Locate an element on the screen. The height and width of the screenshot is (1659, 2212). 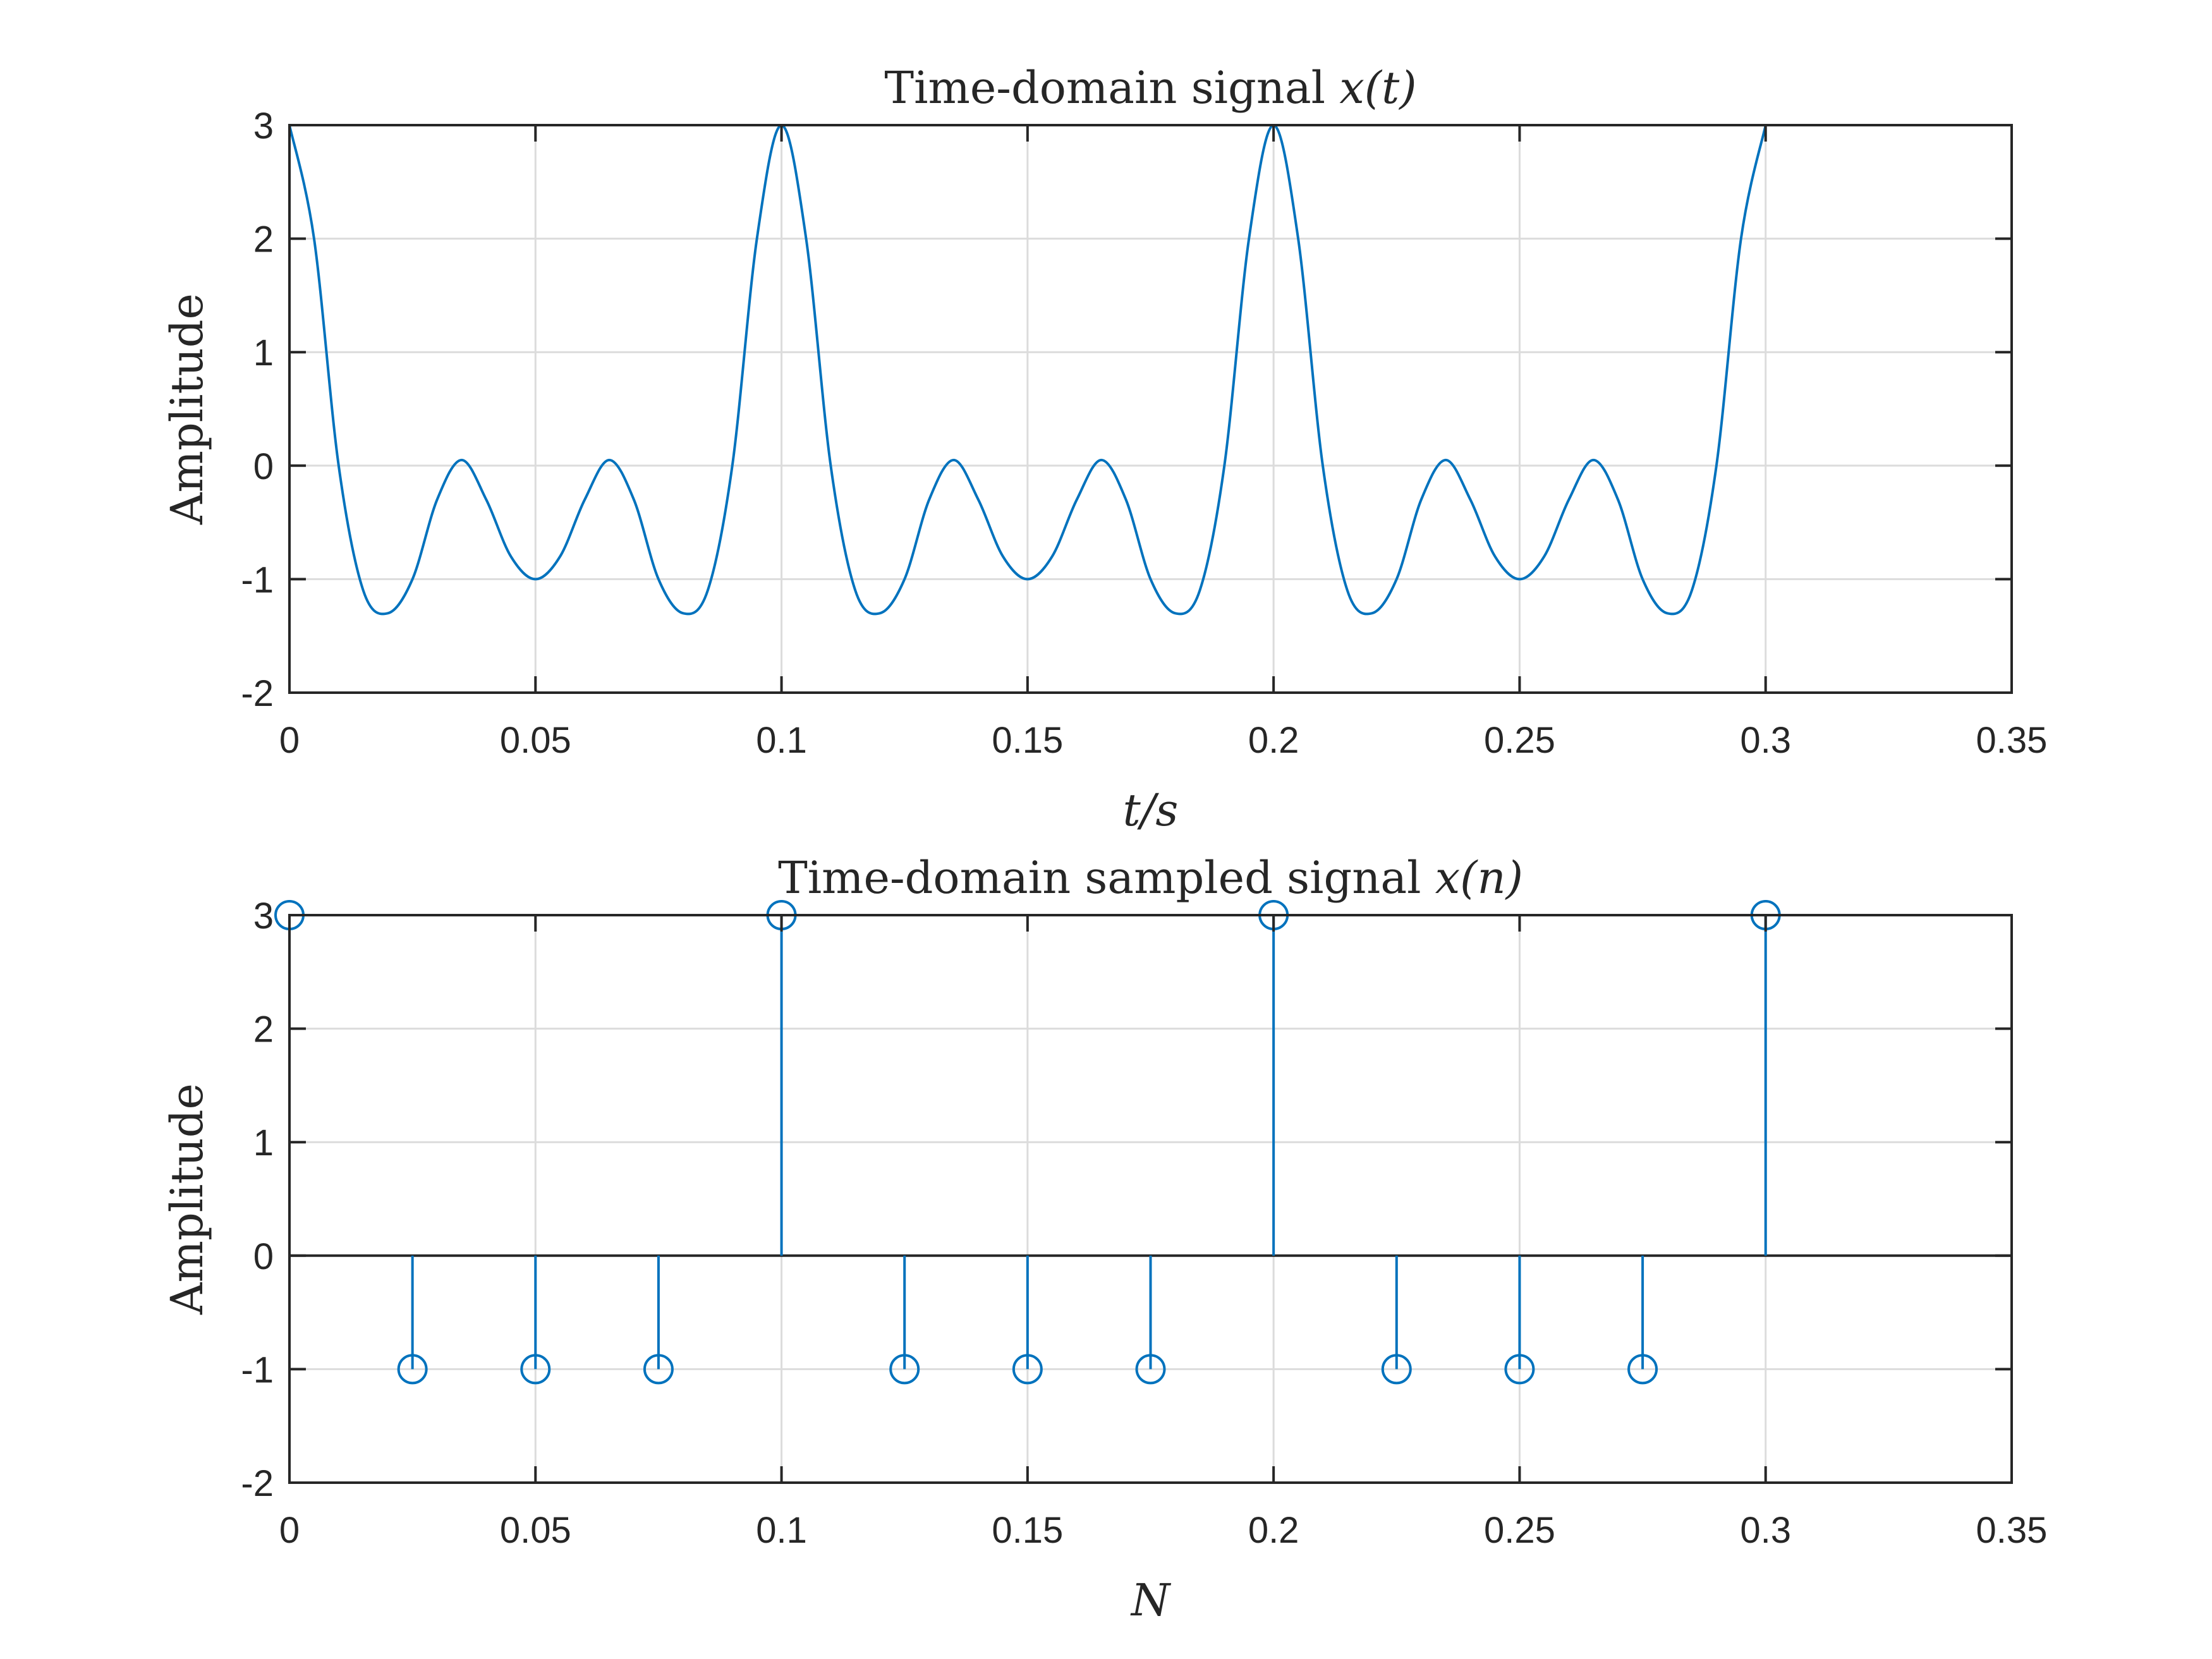
x-axis-label: t/s is located at coordinates (1151, 810).